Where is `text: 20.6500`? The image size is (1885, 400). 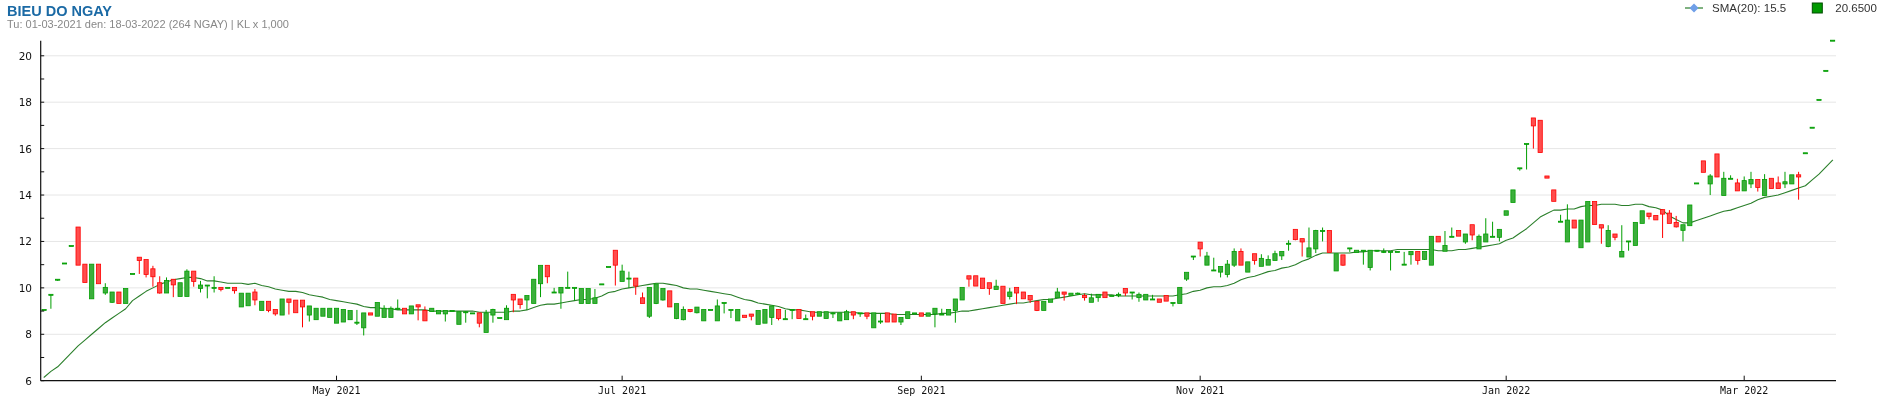
text: 20.6500 is located at coordinates (1856, 8).